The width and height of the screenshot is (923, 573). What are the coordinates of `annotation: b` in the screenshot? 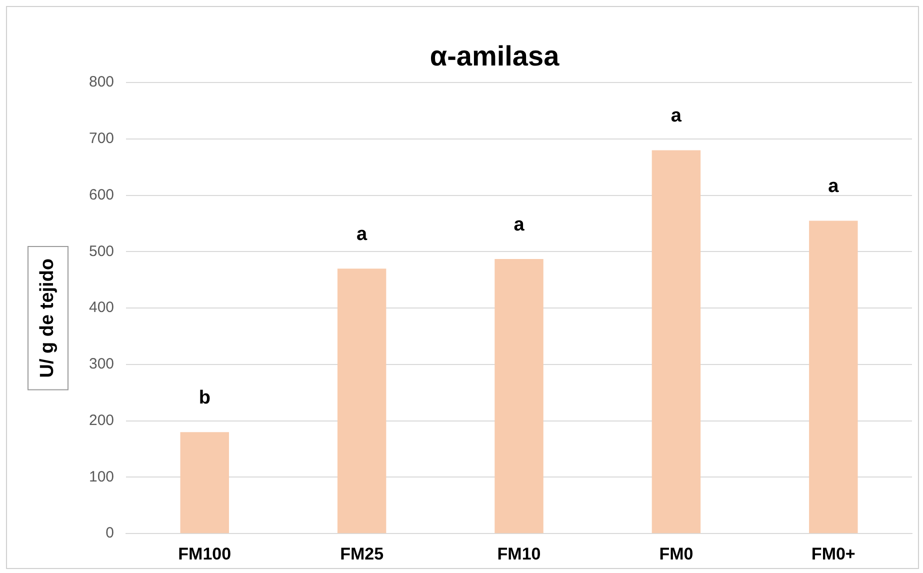 It's located at (204, 397).